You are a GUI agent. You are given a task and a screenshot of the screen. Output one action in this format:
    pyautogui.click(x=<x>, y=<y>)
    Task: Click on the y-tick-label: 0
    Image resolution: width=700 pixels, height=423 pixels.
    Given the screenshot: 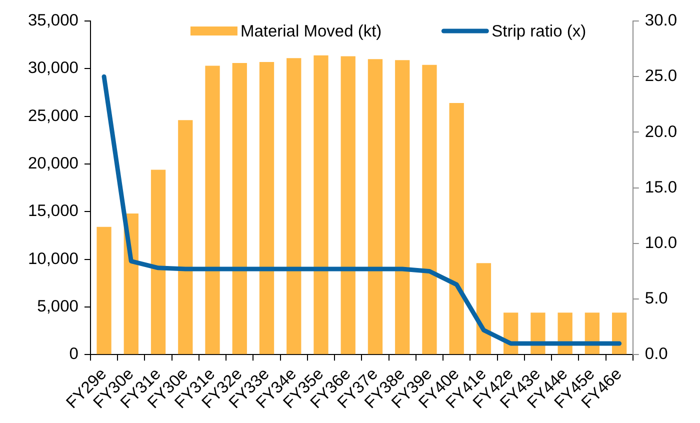 What is the action you would take?
    pyautogui.click(x=73, y=354)
    